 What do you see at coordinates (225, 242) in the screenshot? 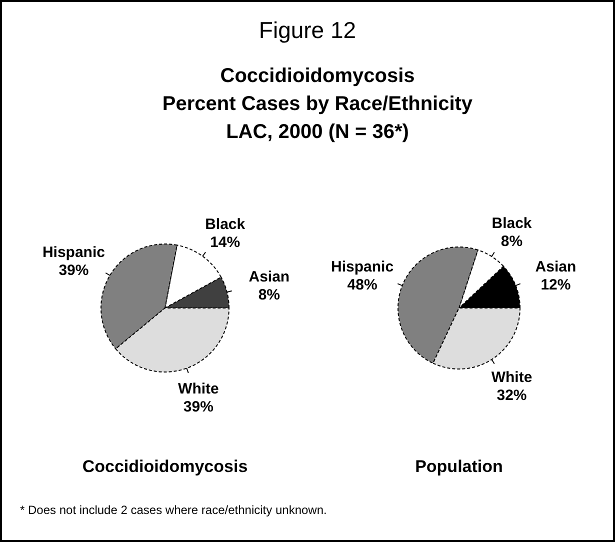
I see `data-label: 14%` at bounding box center [225, 242].